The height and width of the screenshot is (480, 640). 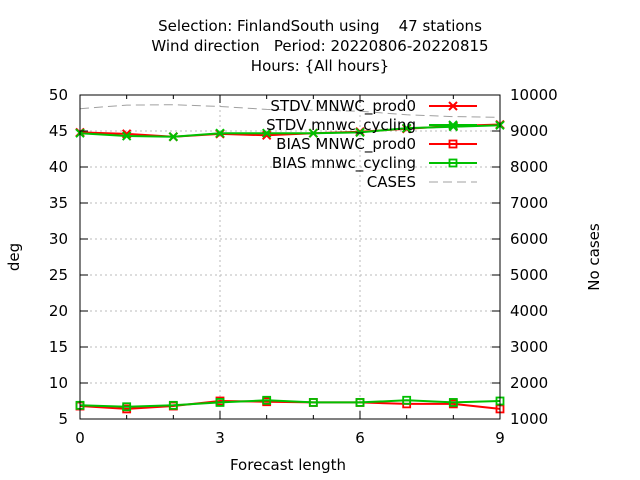 I want to click on y-tick-label: 40, so click(x=58, y=167).